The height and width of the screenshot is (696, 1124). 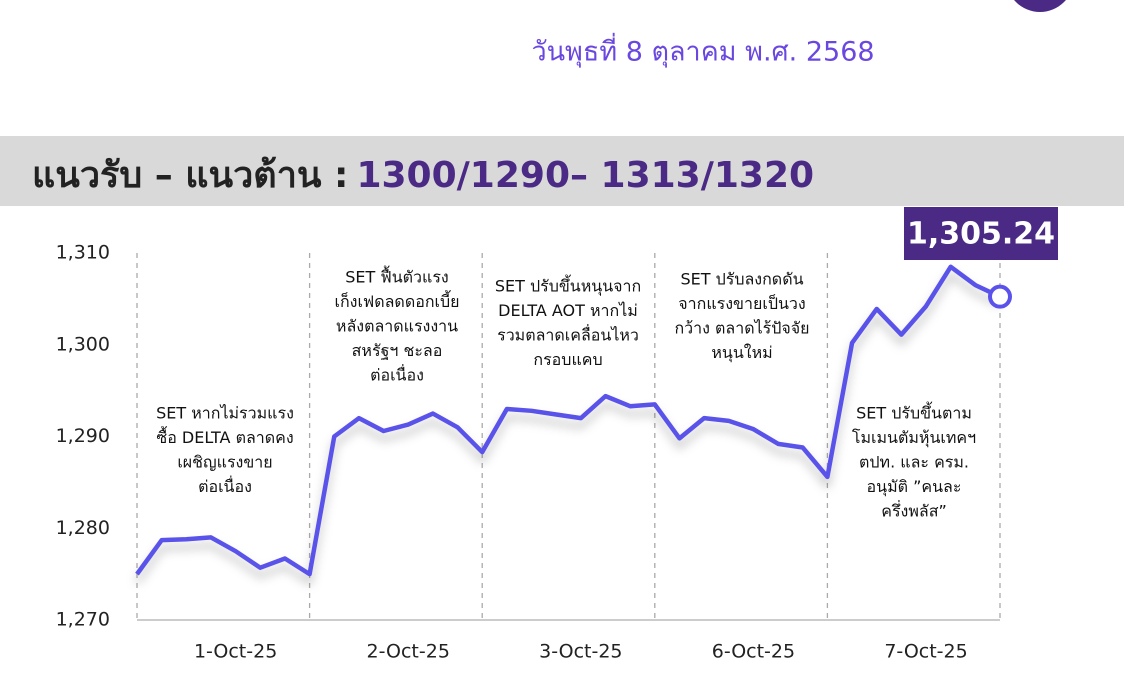 I want to click on annotation: SET ปรับขึ้นหนุนจาก, so click(x=568, y=286).